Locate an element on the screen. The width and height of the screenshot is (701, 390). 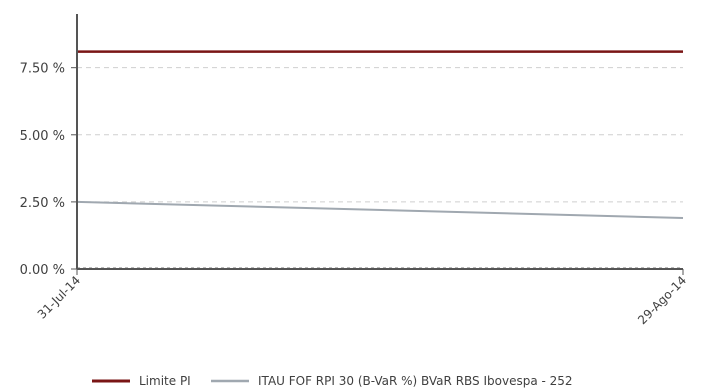
y-tick-label: 7.50 % is located at coordinates (42, 69).